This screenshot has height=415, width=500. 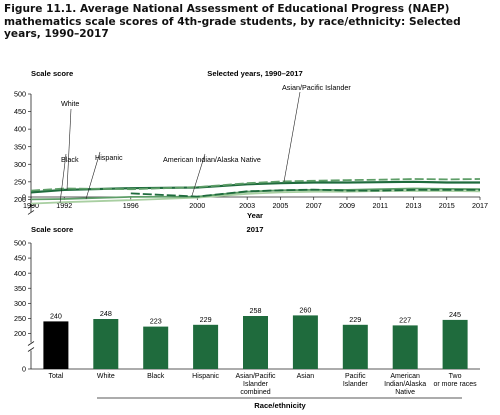 What do you see at coordinates (20, 258) in the screenshot?
I see `bar-chart-y-tick-label: 450` at bounding box center [20, 258].